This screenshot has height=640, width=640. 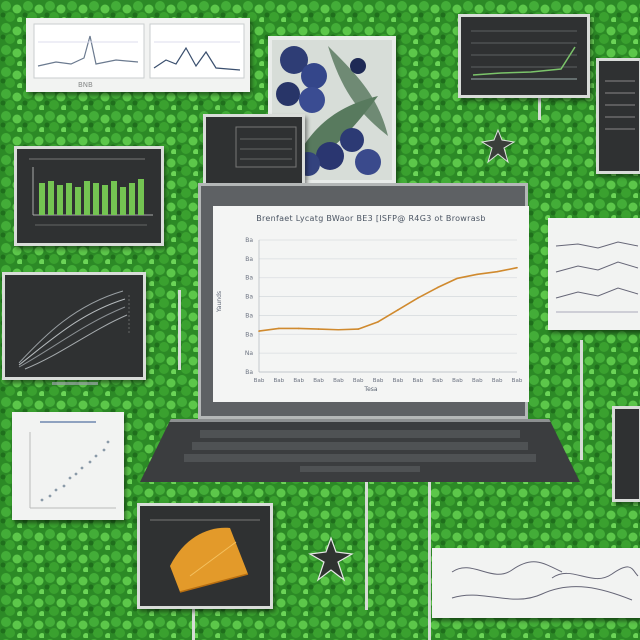 What do you see at coordinates (620, 105) in the screenshot?
I see `right-edge-text-lines` at bounding box center [620, 105].